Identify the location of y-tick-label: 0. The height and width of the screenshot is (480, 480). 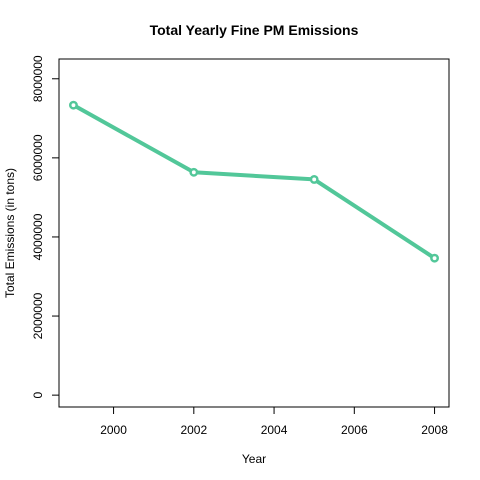
(38, 394).